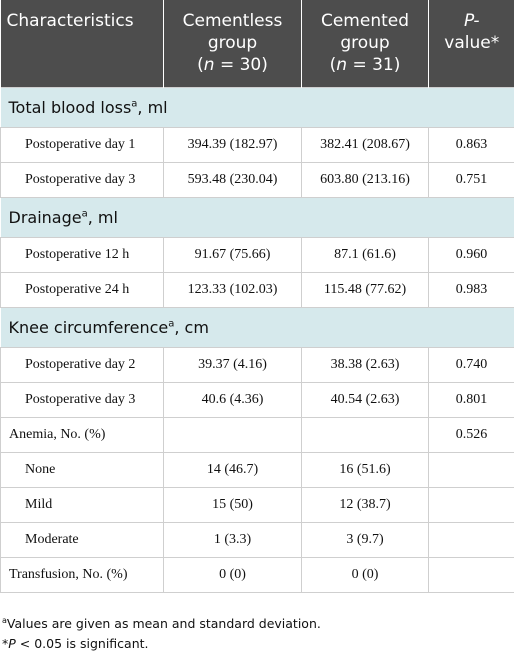  What do you see at coordinates (82, 540) in the screenshot?
I see `row-label: Moderate` at bounding box center [82, 540].